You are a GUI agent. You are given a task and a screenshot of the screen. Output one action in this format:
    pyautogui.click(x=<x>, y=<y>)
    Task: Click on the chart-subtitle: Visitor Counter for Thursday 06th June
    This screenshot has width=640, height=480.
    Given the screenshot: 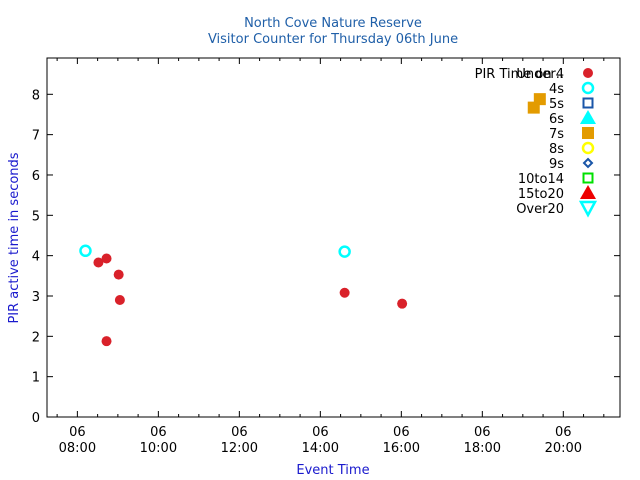 What is the action you would take?
    pyautogui.click(x=333, y=39)
    